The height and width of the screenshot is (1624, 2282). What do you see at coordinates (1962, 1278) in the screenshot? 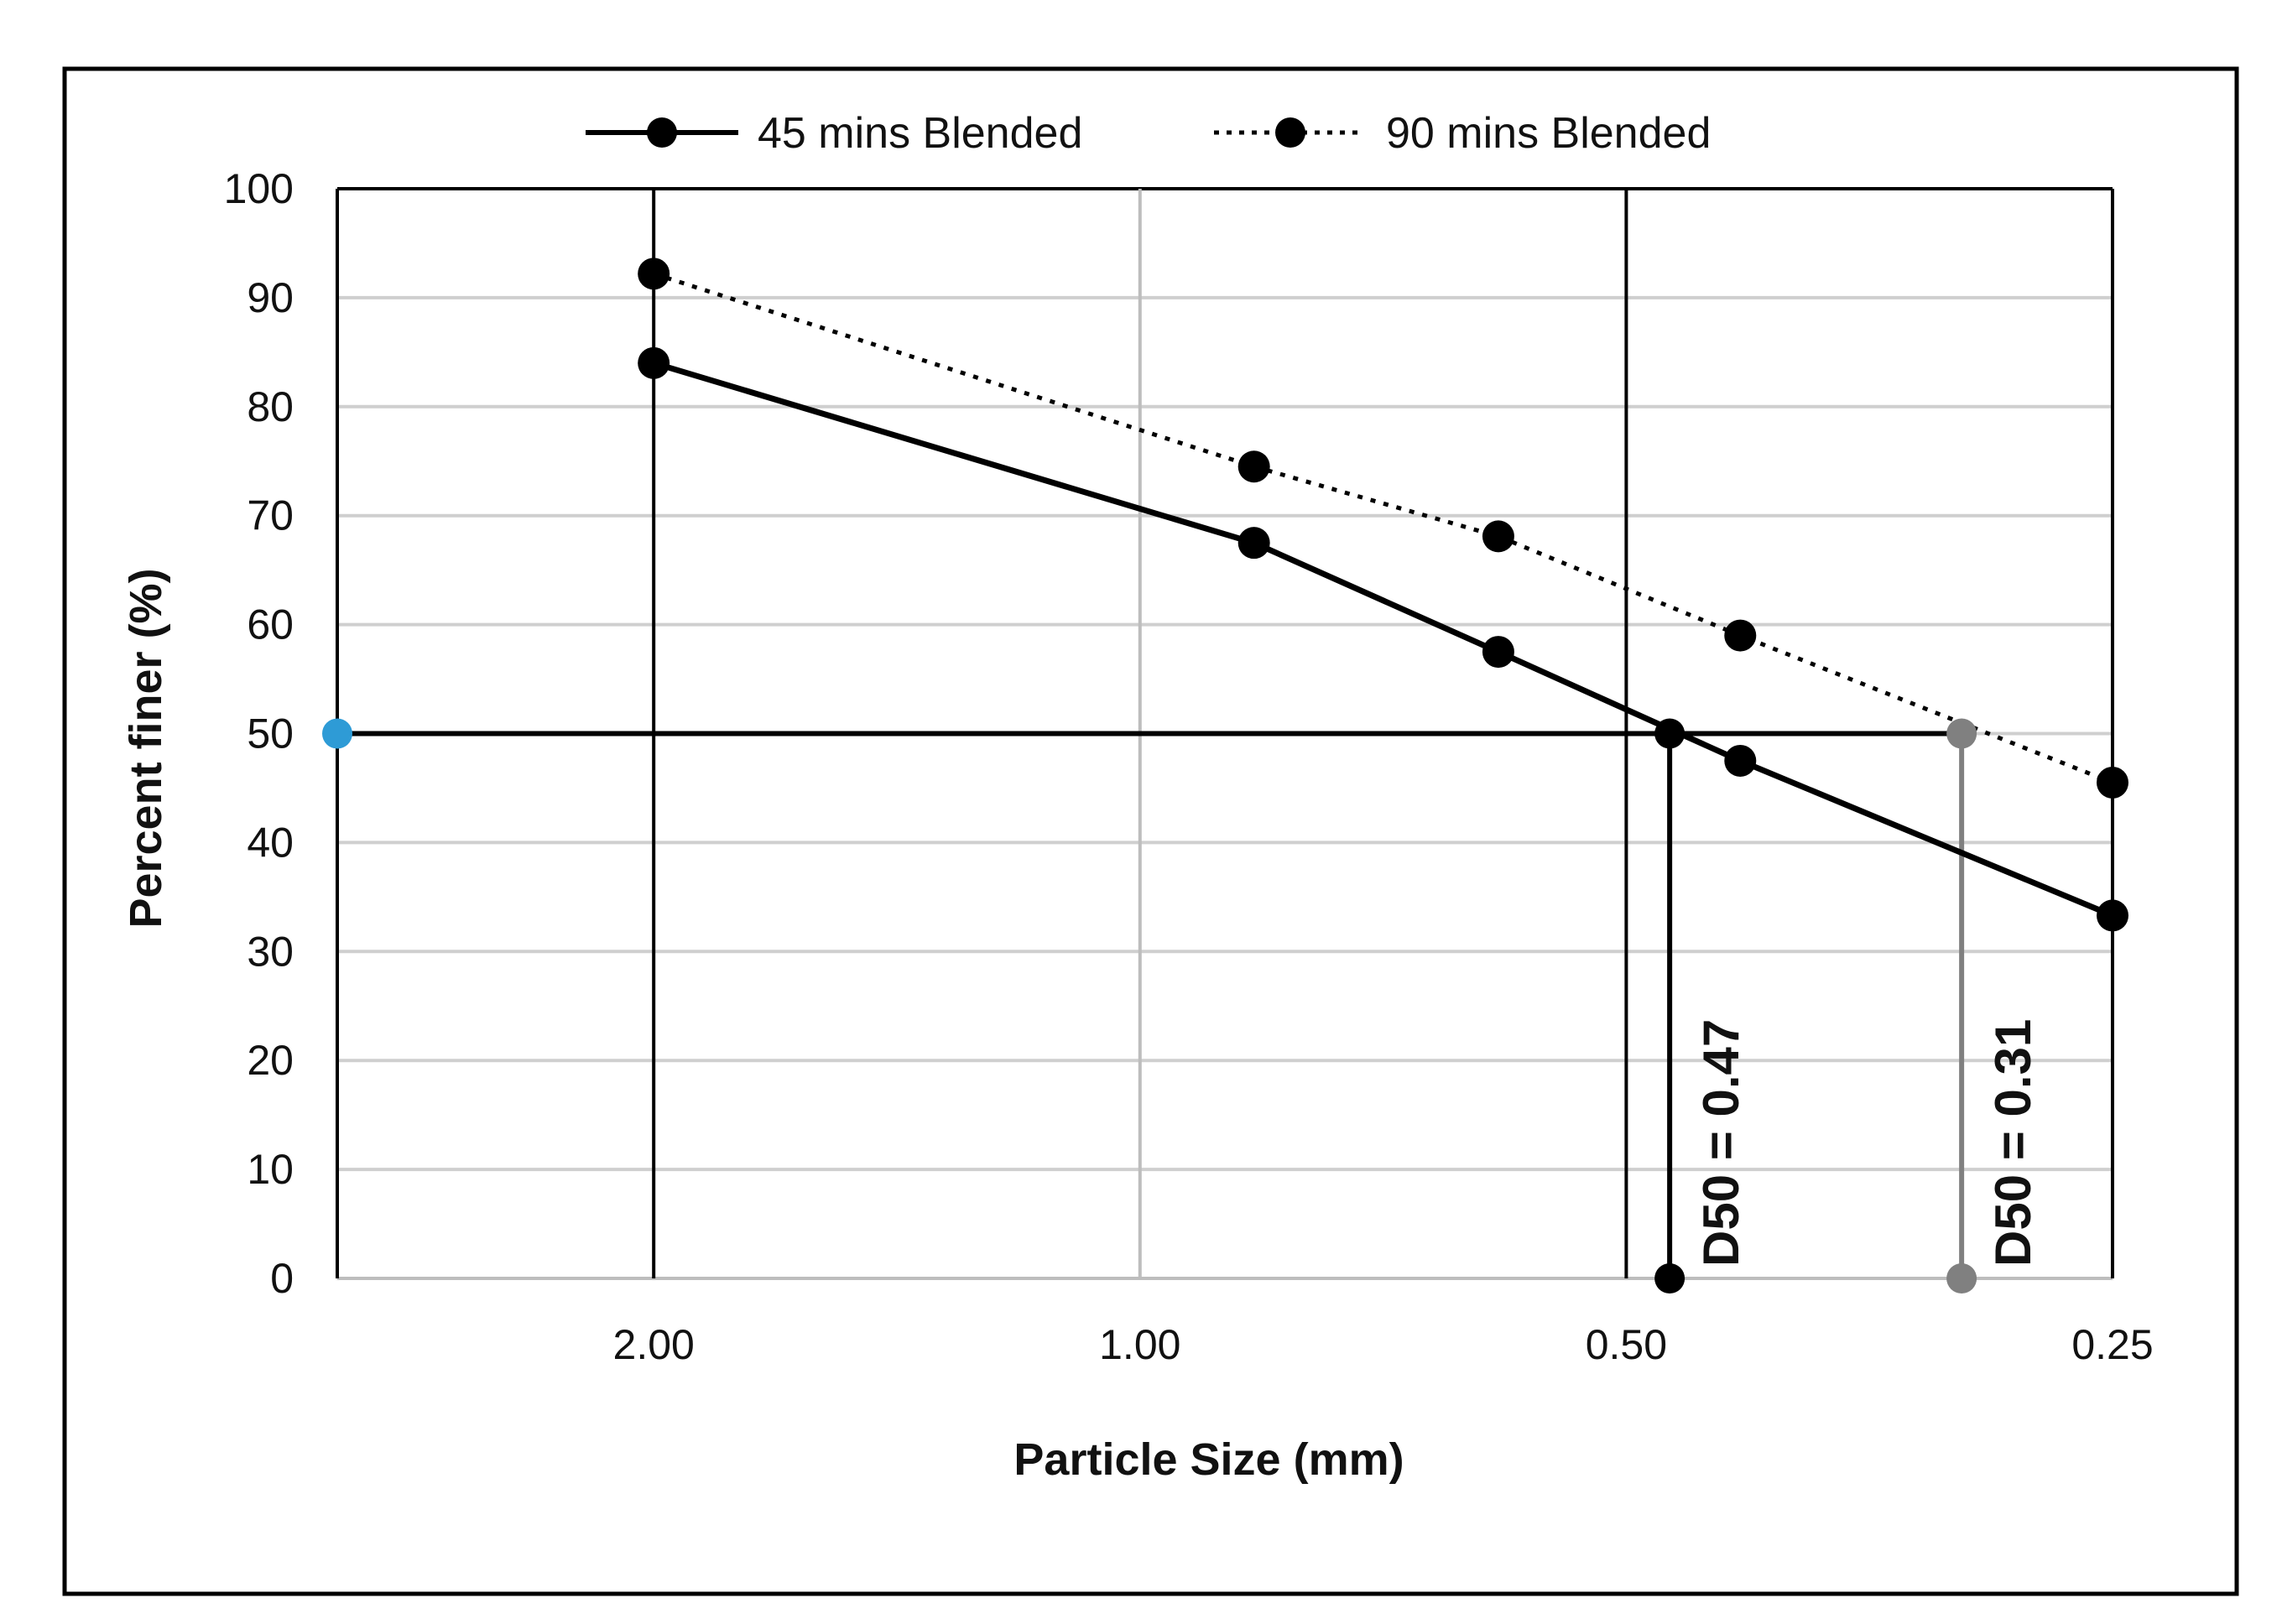
I see `d50-base-point-90-mins` at bounding box center [1962, 1278].